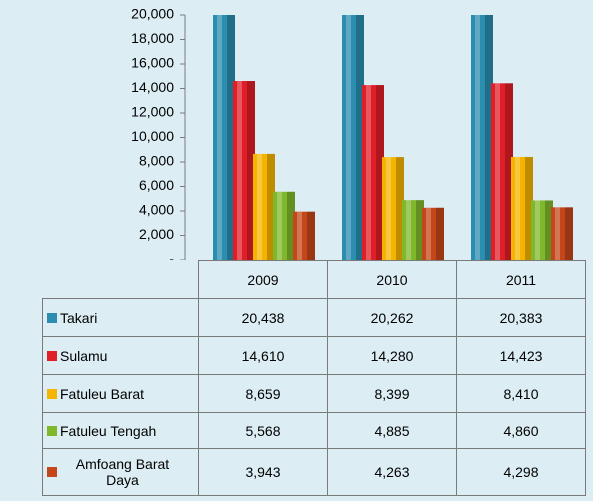  I want to click on x-tick-label: 2011, so click(521, 279).